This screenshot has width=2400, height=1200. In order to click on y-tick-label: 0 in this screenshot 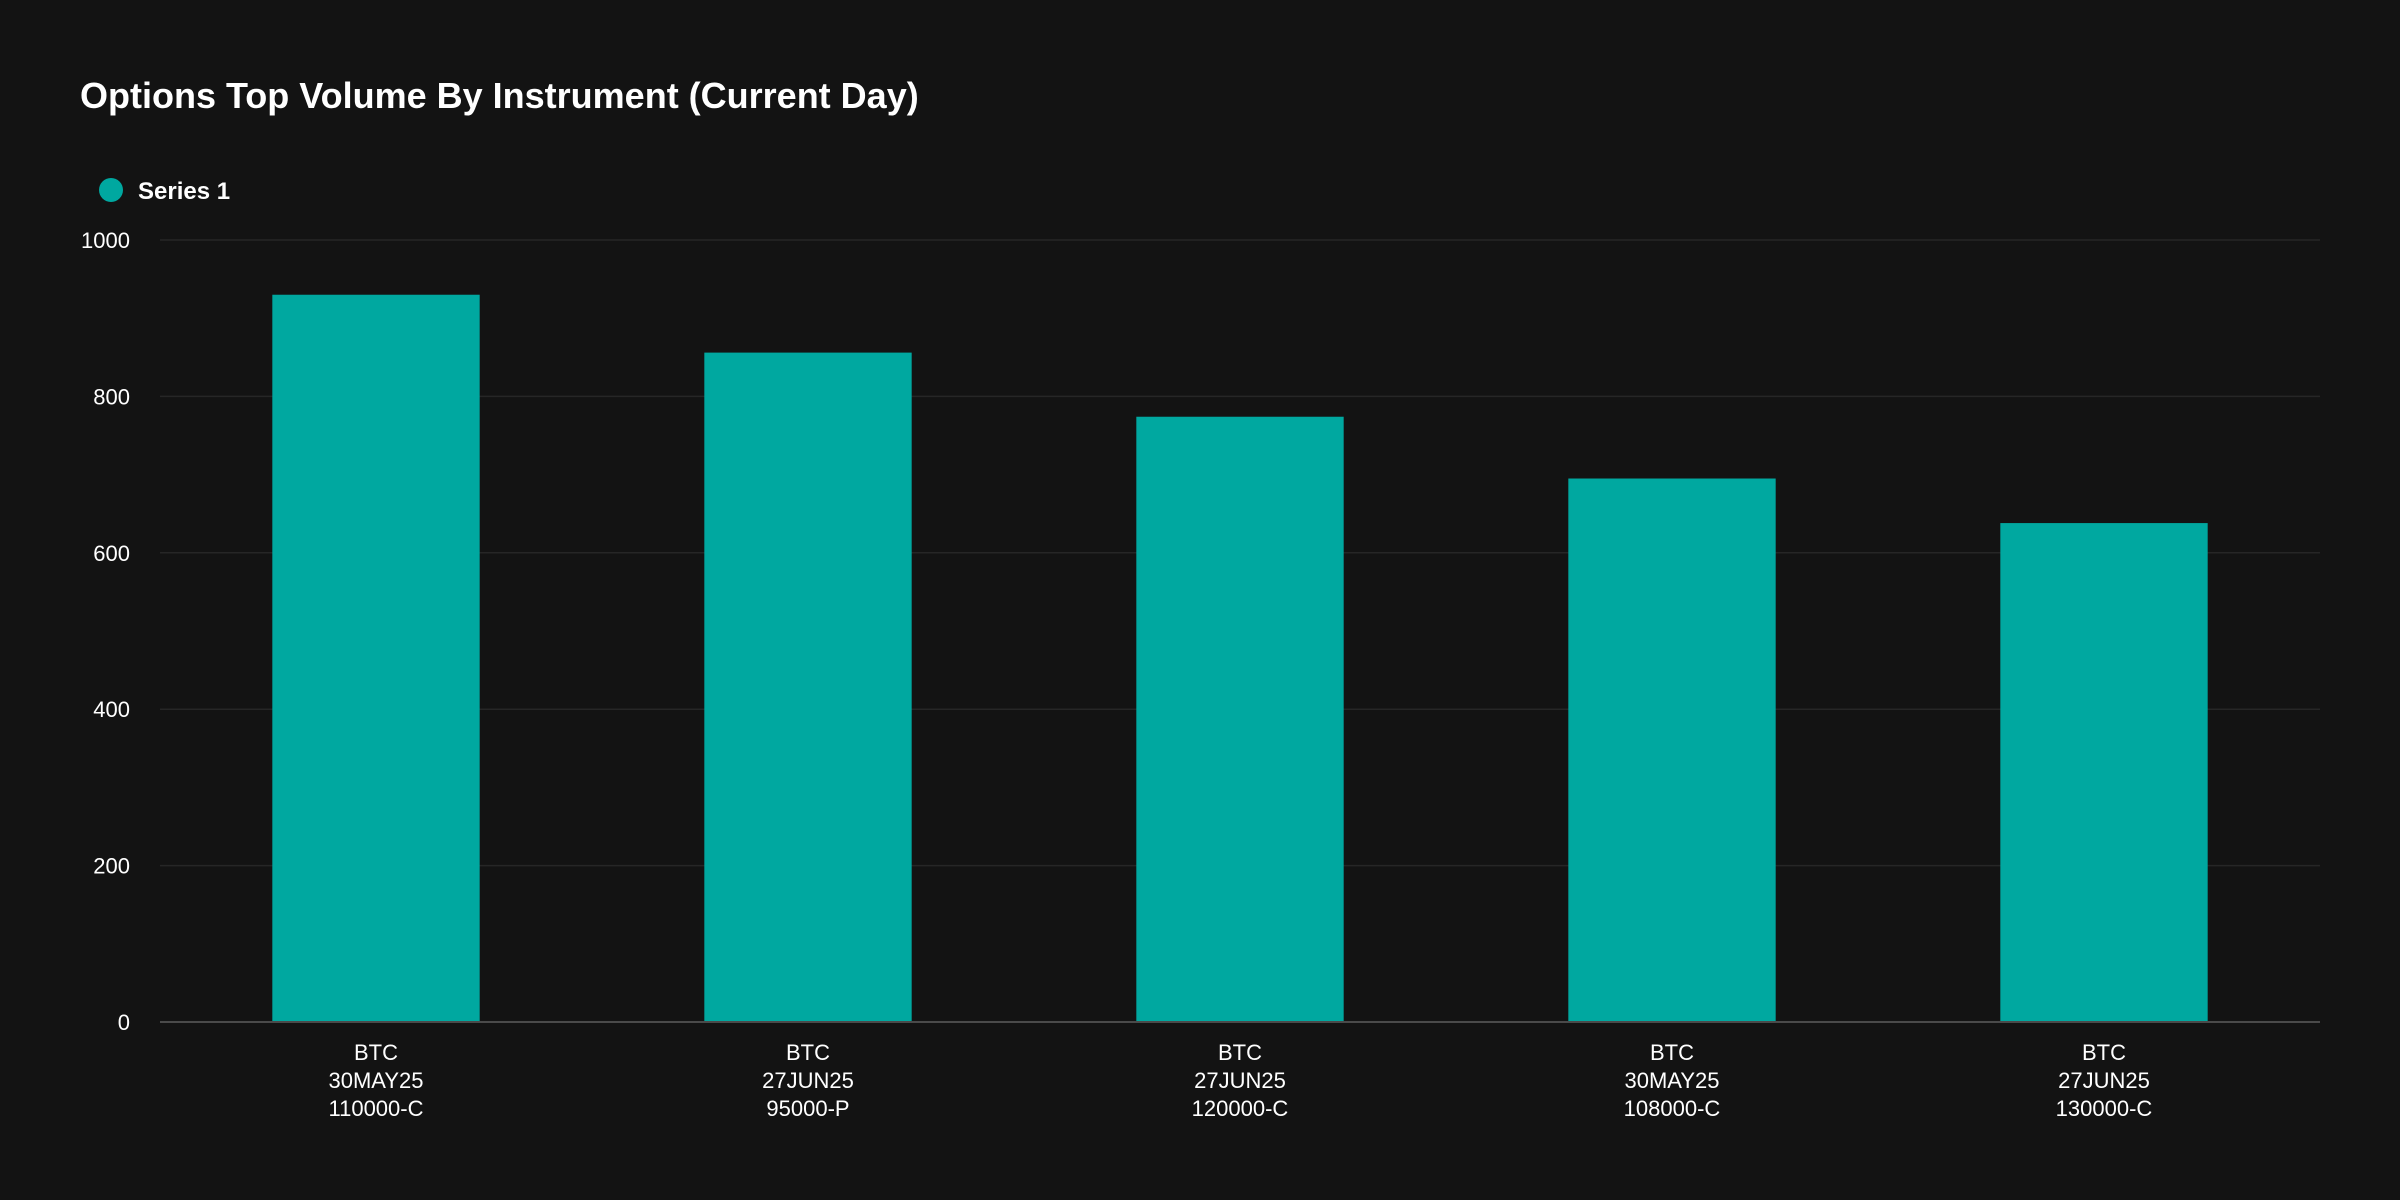, I will do `click(124, 1022)`.